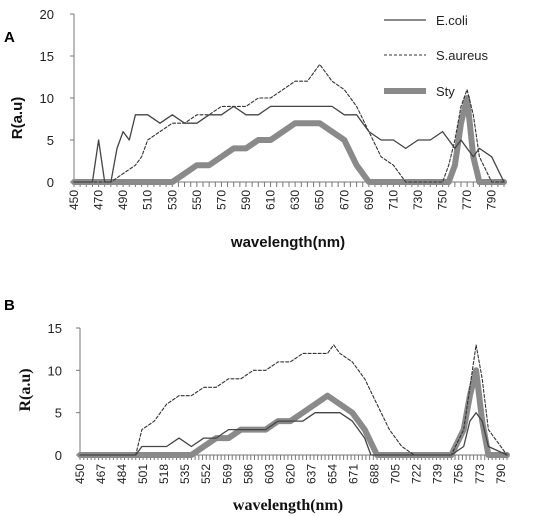 This screenshot has height=516, width=536. What do you see at coordinates (246, 200) in the screenshot?
I see `x-tick-label: 590` at bounding box center [246, 200].